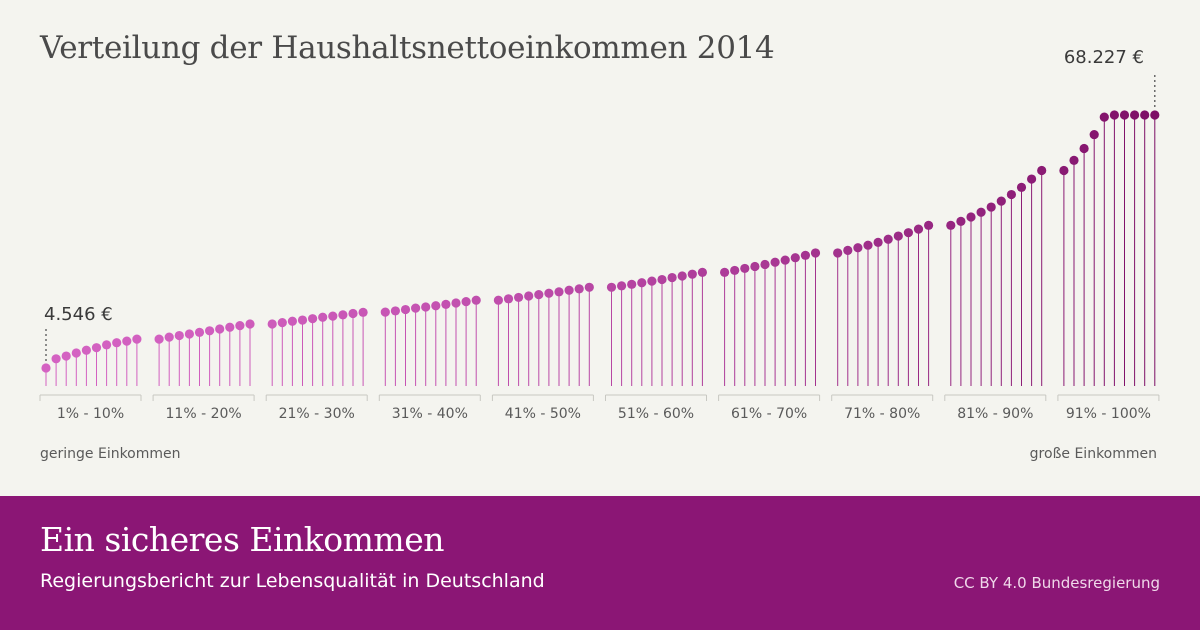 The width and height of the screenshot is (1200, 630). I want to click on x-tick-label: 21% - 30%, so click(317, 414).